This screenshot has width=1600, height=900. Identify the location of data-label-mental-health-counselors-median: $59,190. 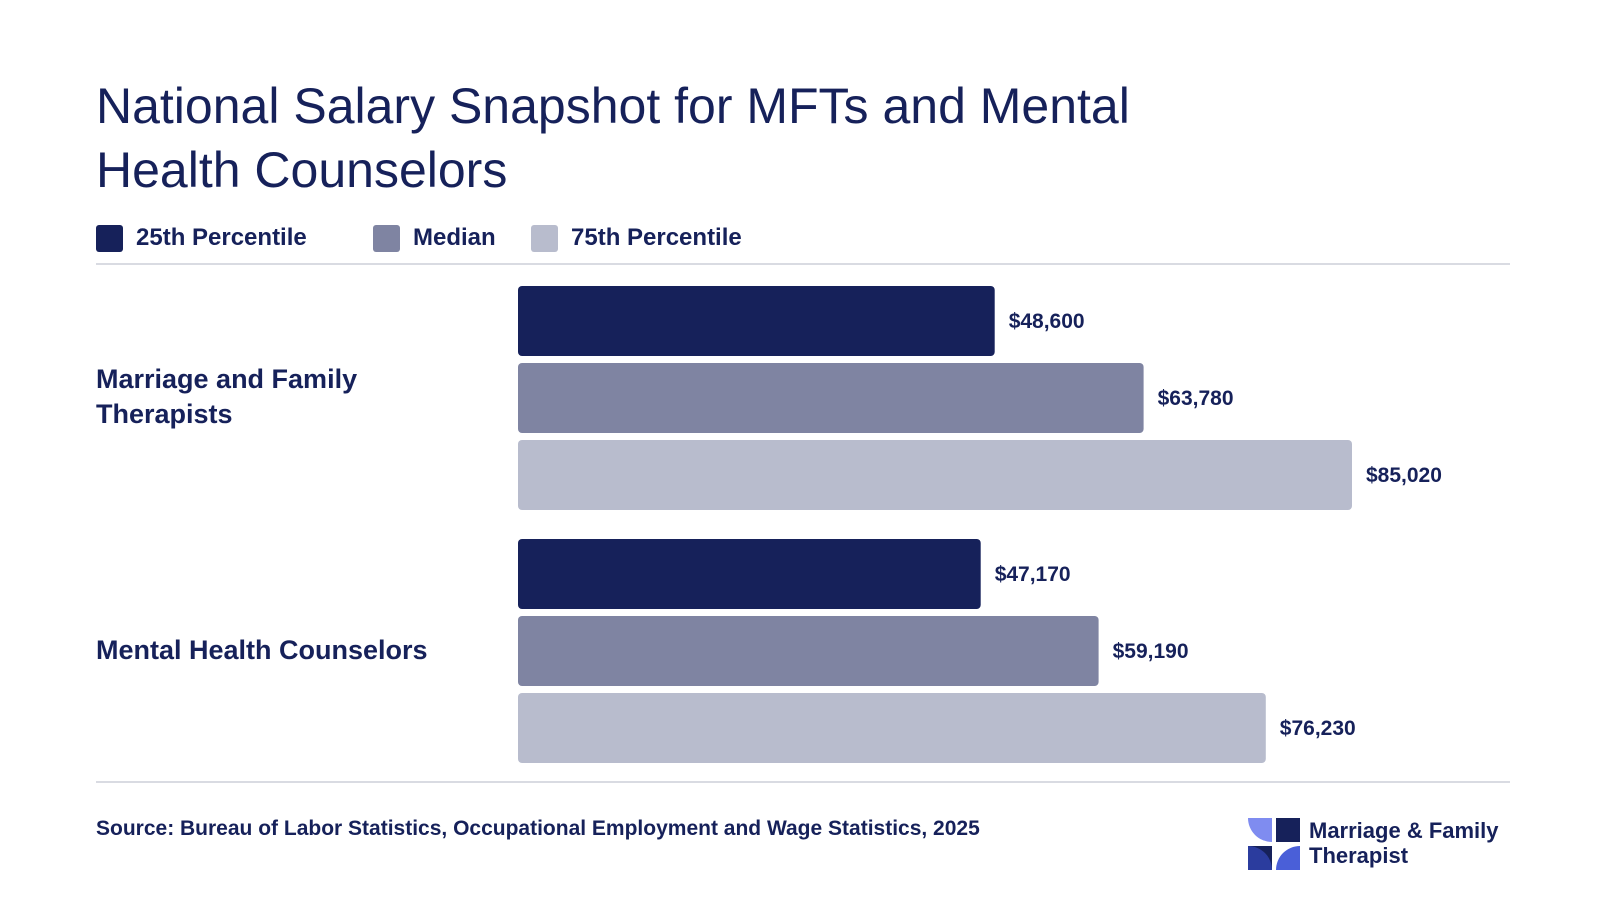
(1151, 651).